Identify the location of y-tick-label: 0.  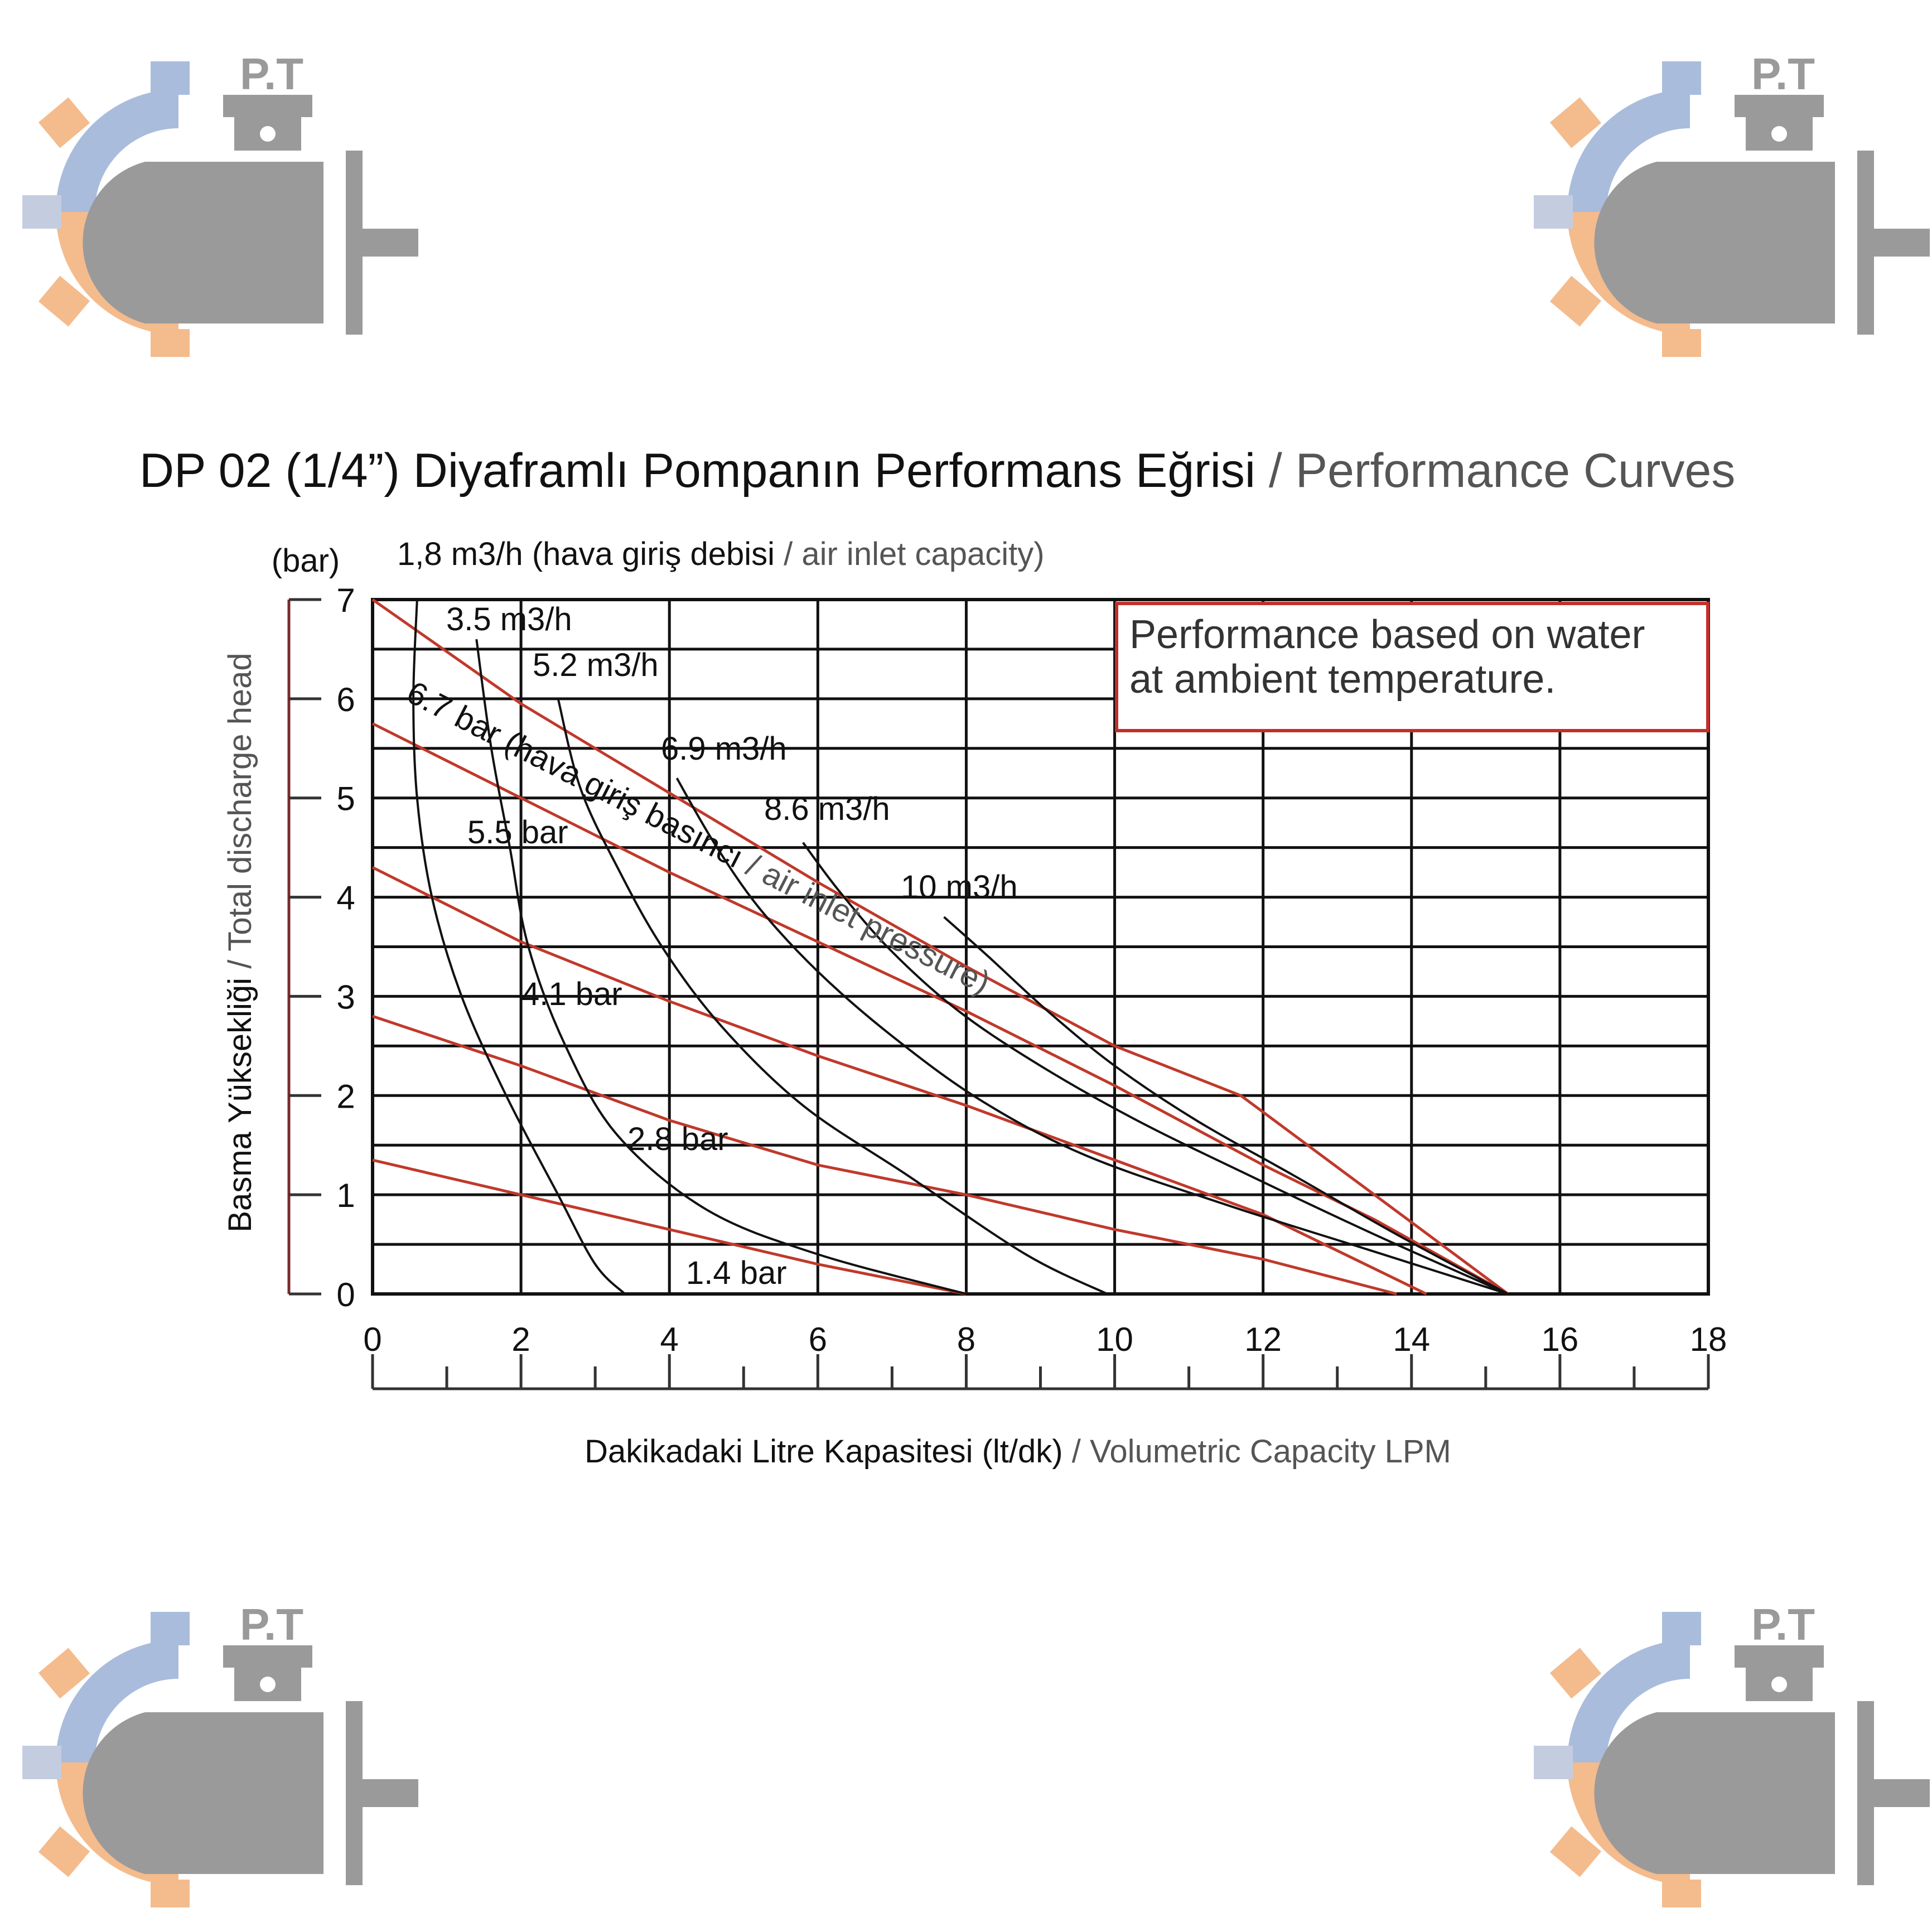
(345, 1294).